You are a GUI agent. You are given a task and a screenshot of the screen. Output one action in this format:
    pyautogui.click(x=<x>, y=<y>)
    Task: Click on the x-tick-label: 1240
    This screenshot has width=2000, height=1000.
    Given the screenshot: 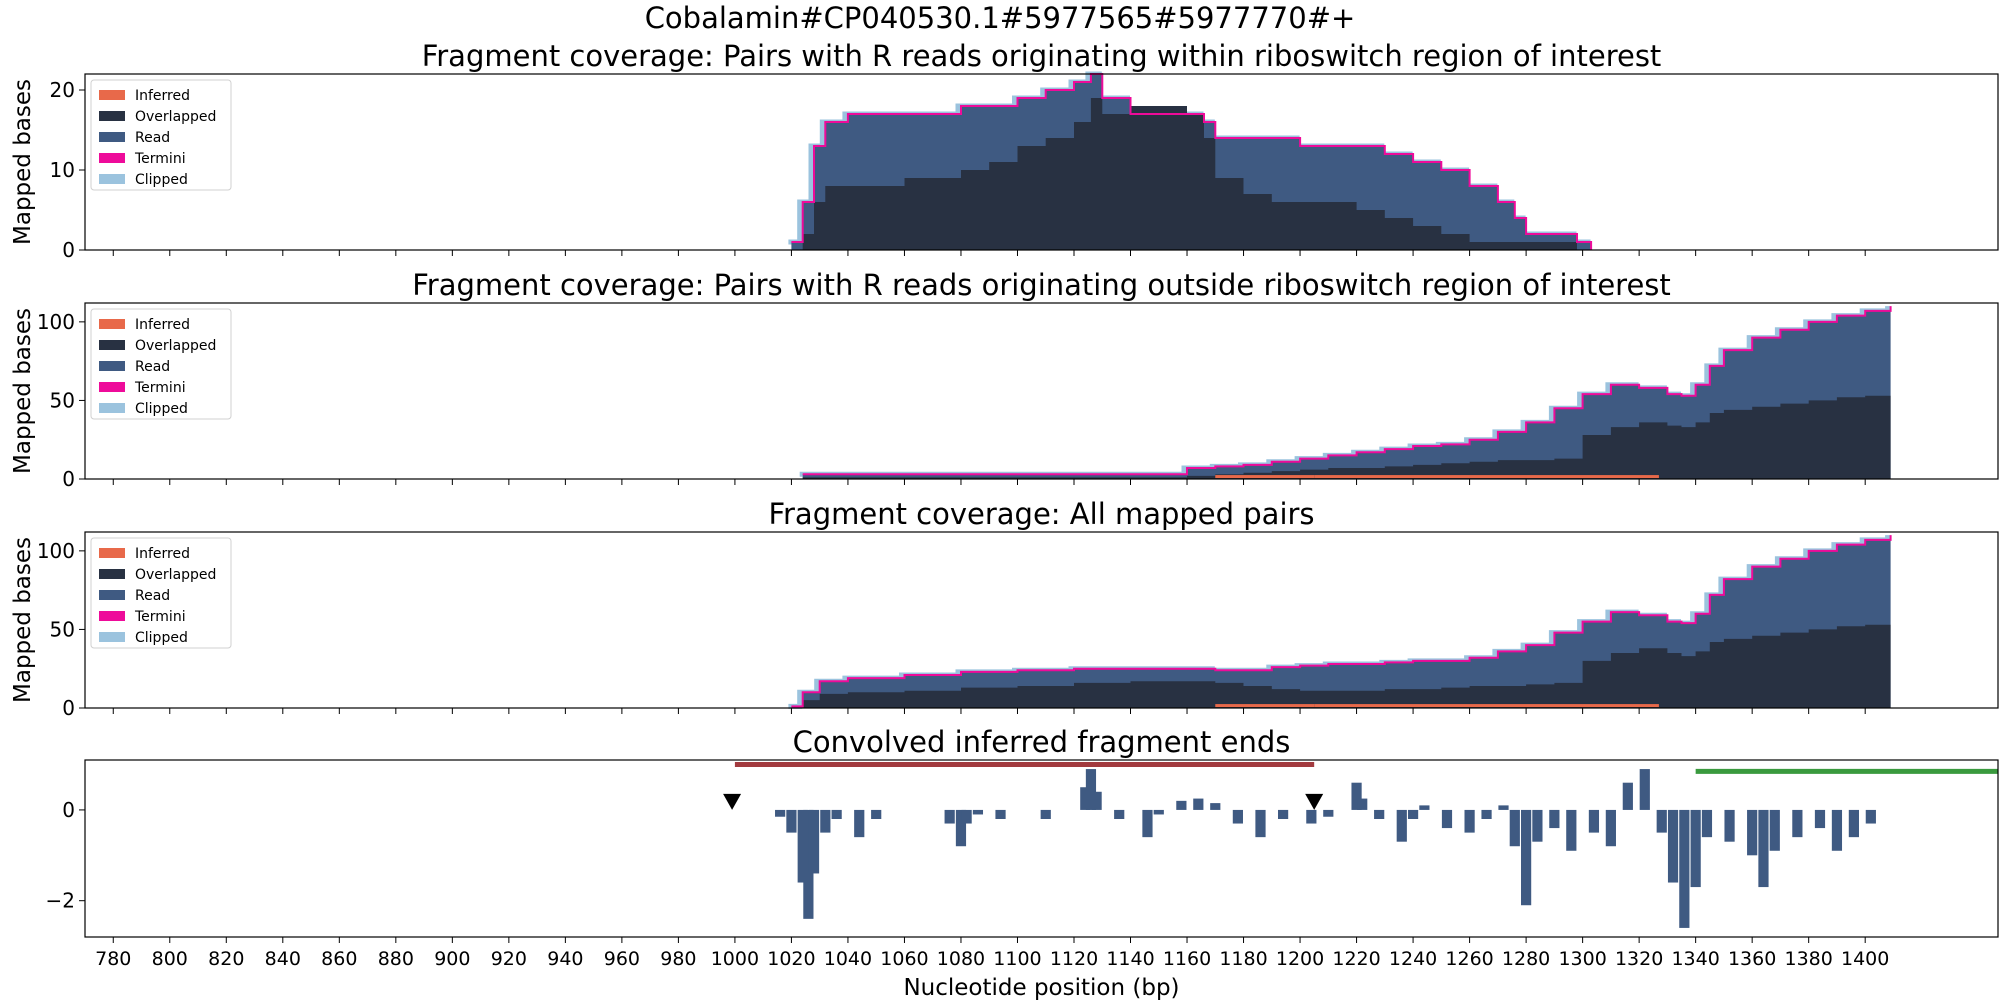 What is the action you would take?
    pyautogui.click(x=1413, y=959)
    